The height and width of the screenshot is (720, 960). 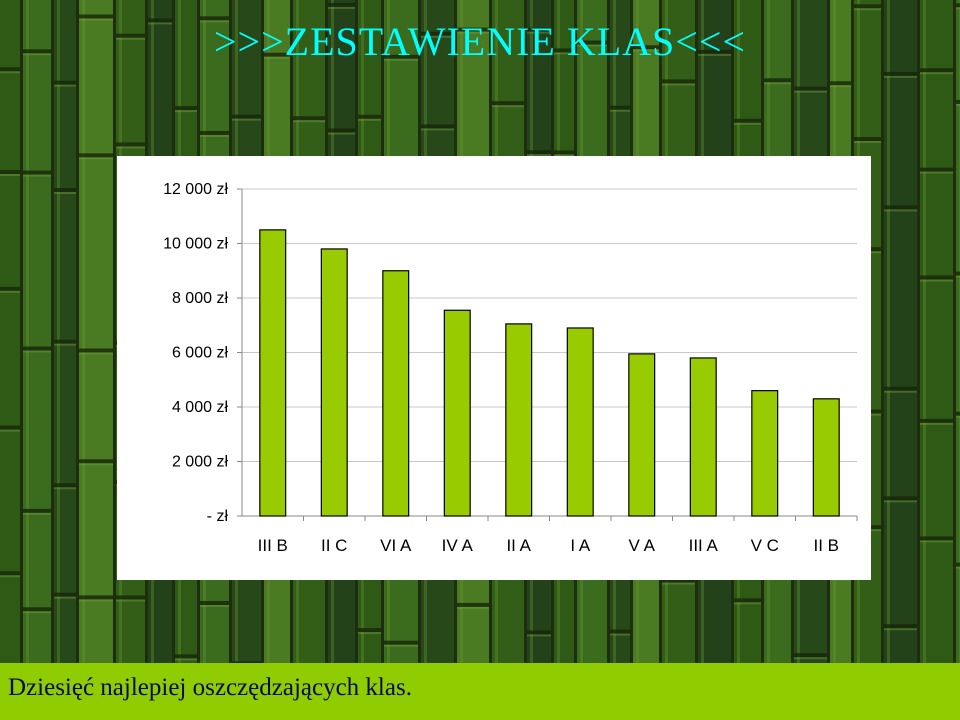 What do you see at coordinates (518, 545) in the screenshot?
I see `x-tick-label: II A` at bounding box center [518, 545].